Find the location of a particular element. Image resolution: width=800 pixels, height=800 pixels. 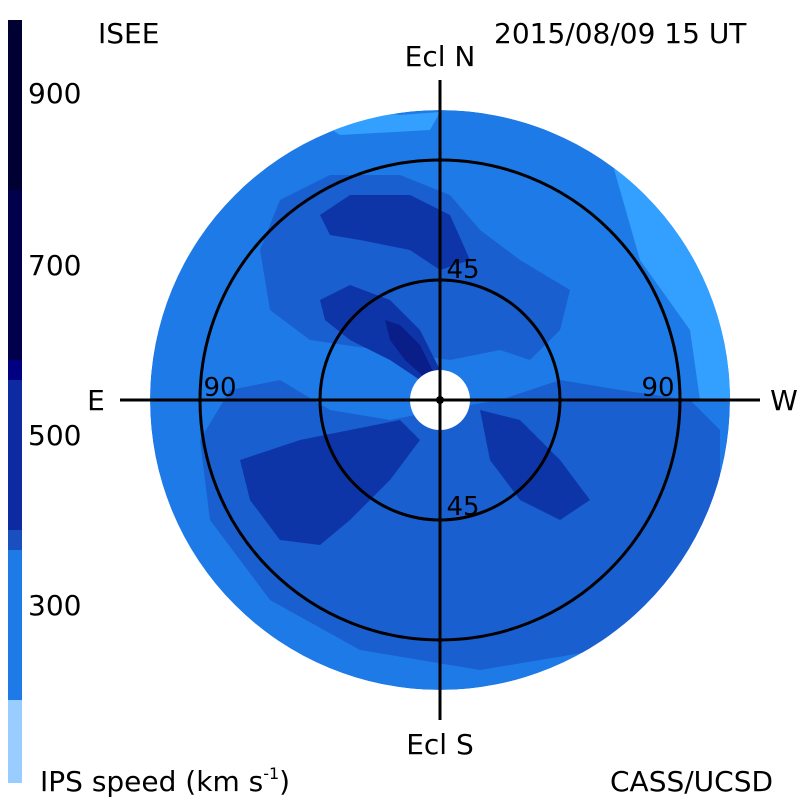

darkest-region is located at coordinates (410, 349).